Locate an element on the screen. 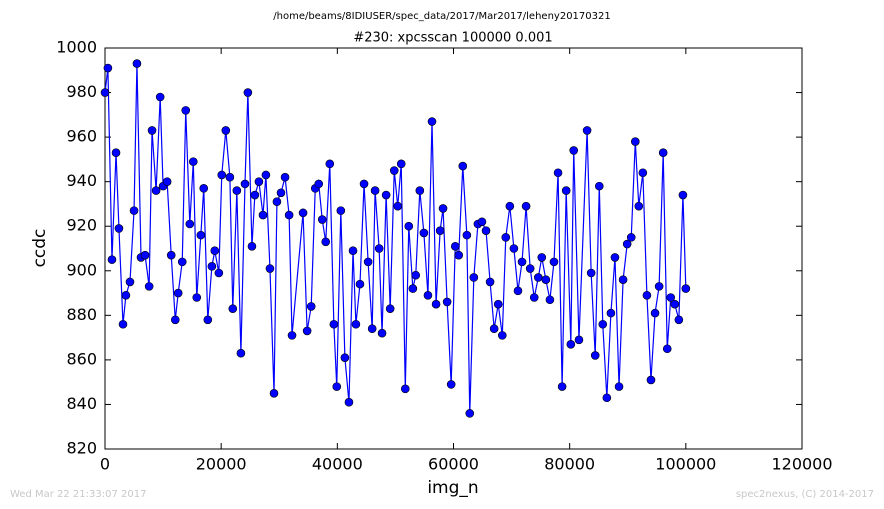 The height and width of the screenshot is (509, 884). x-tick-label: 80000 is located at coordinates (569, 464).